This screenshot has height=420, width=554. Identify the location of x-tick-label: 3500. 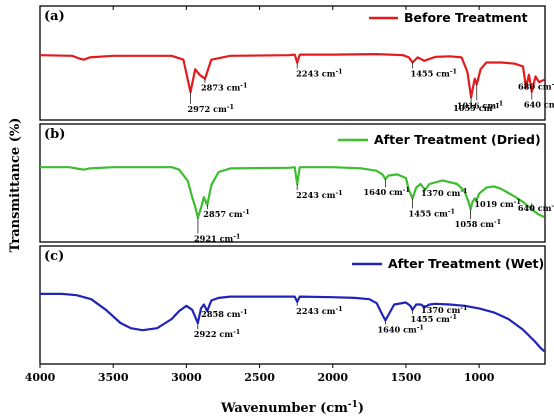
(113, 377).